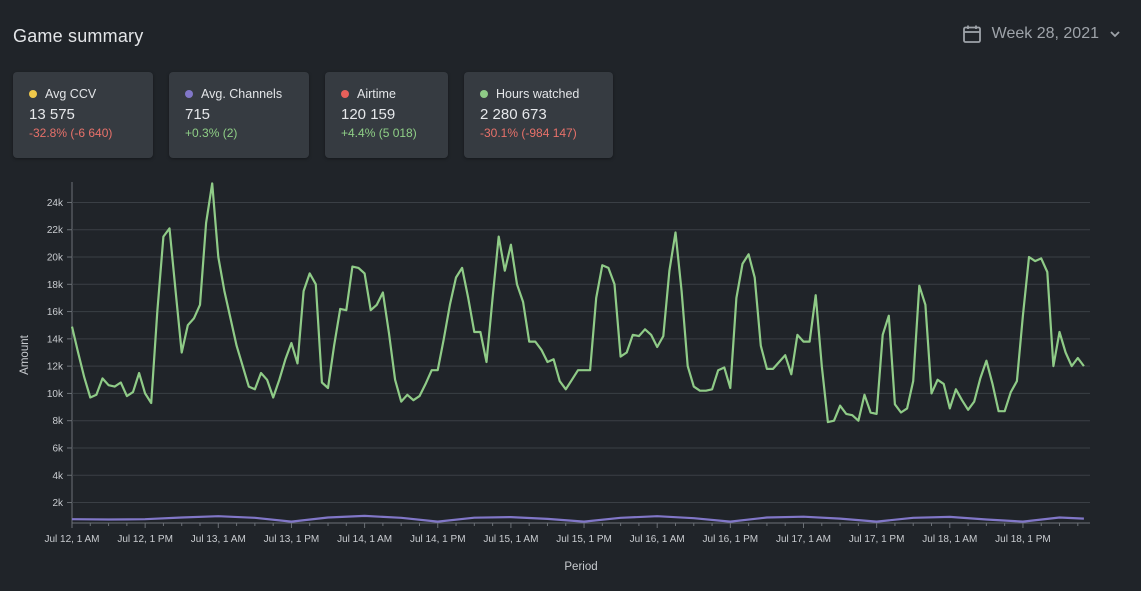 This screenshot has width=1141, height=591. What do you see at coordinates (52, 114) in the screenshot?
I see `card-value: 13 575` at bounding box center [52, 114].